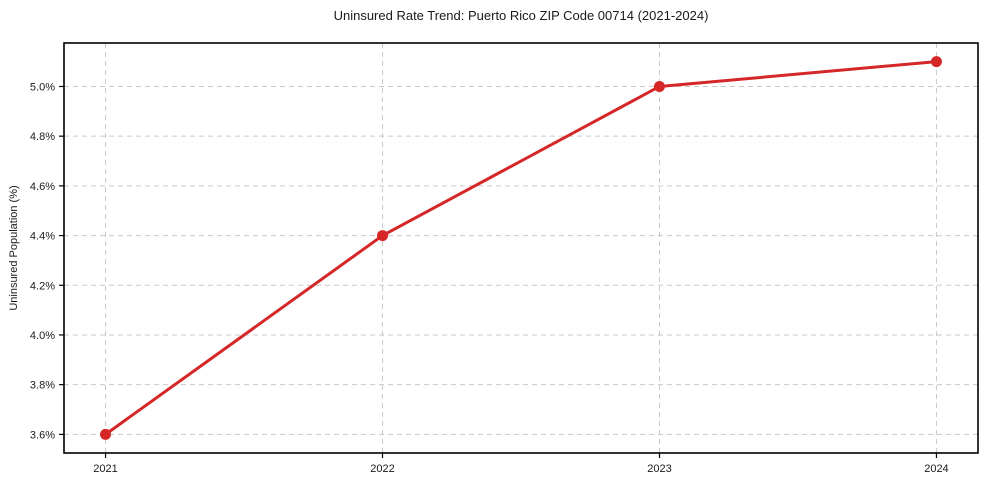 This screenshot has height=490, width=989. Describe the element at coordinates (42, 237) in the screenshot. I see `y-tick-label: 4.4%` at that location.